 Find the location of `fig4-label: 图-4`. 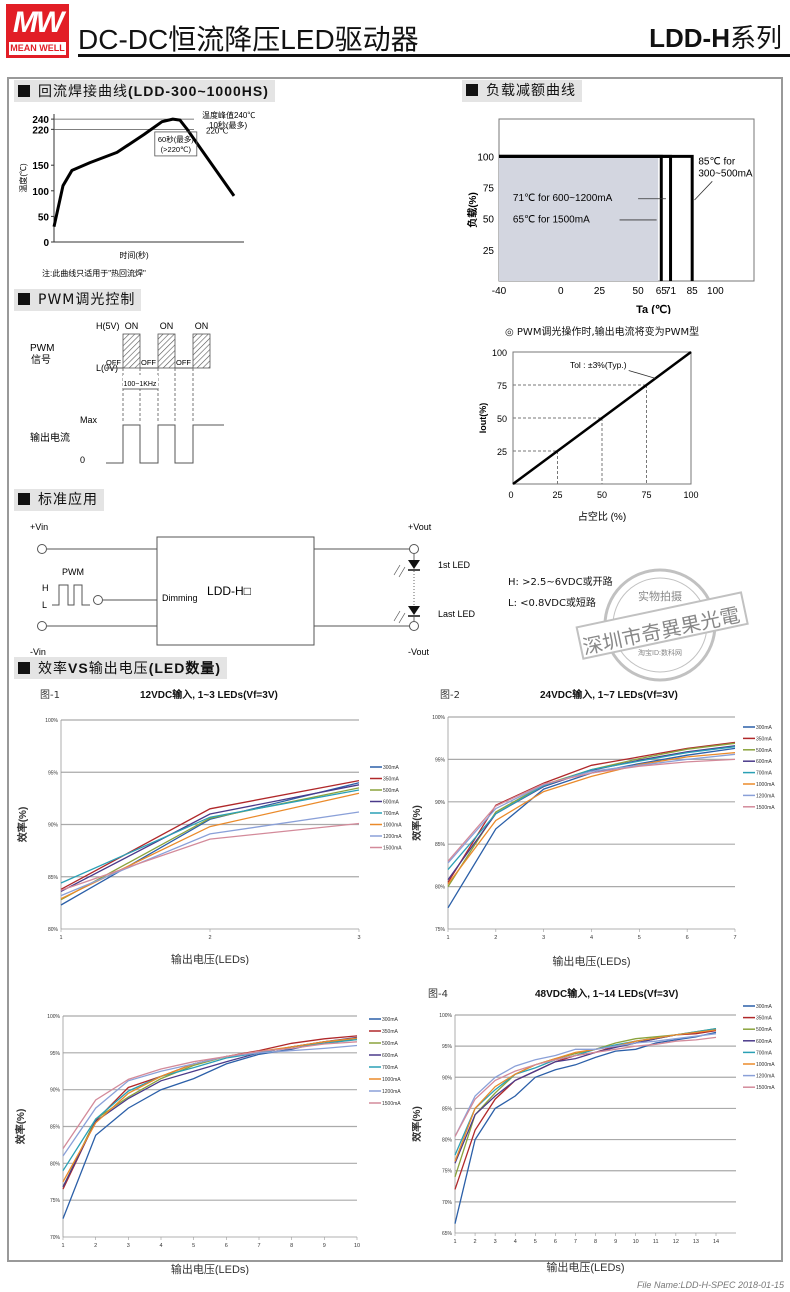

fig4-label: 图-4 is located at coordinates (438, 994).